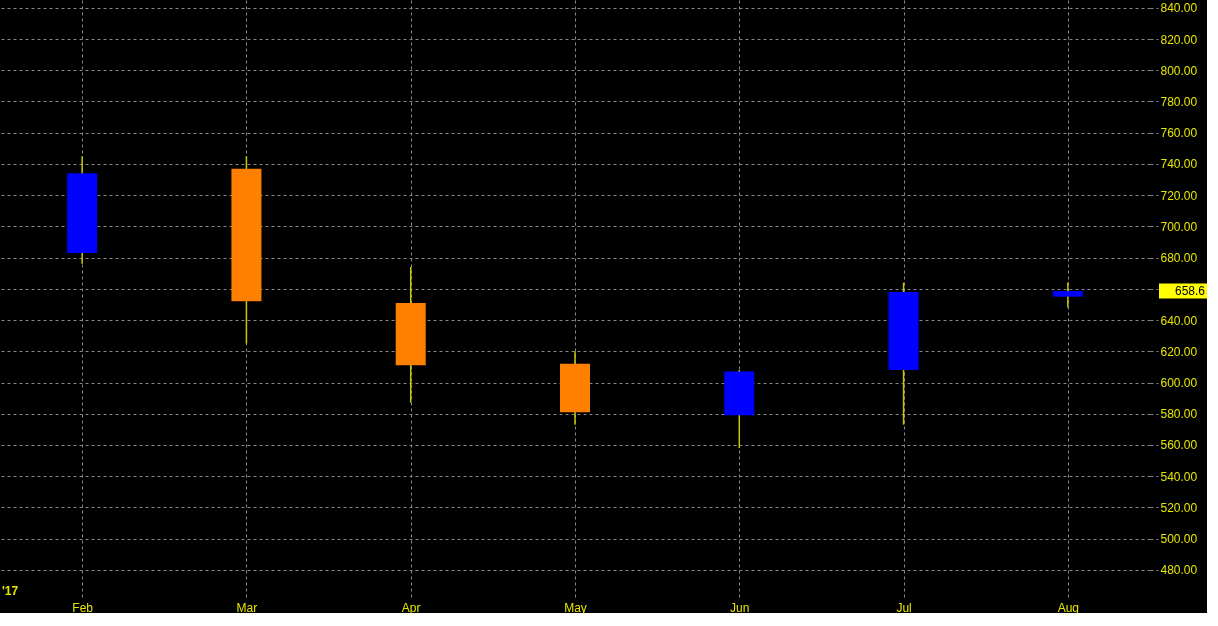 This screenshot has height=626, width=1218. Describe the element at coordinates (1179, 351) in the screenshot. I see `y-tick-label: 620.00` at that location.